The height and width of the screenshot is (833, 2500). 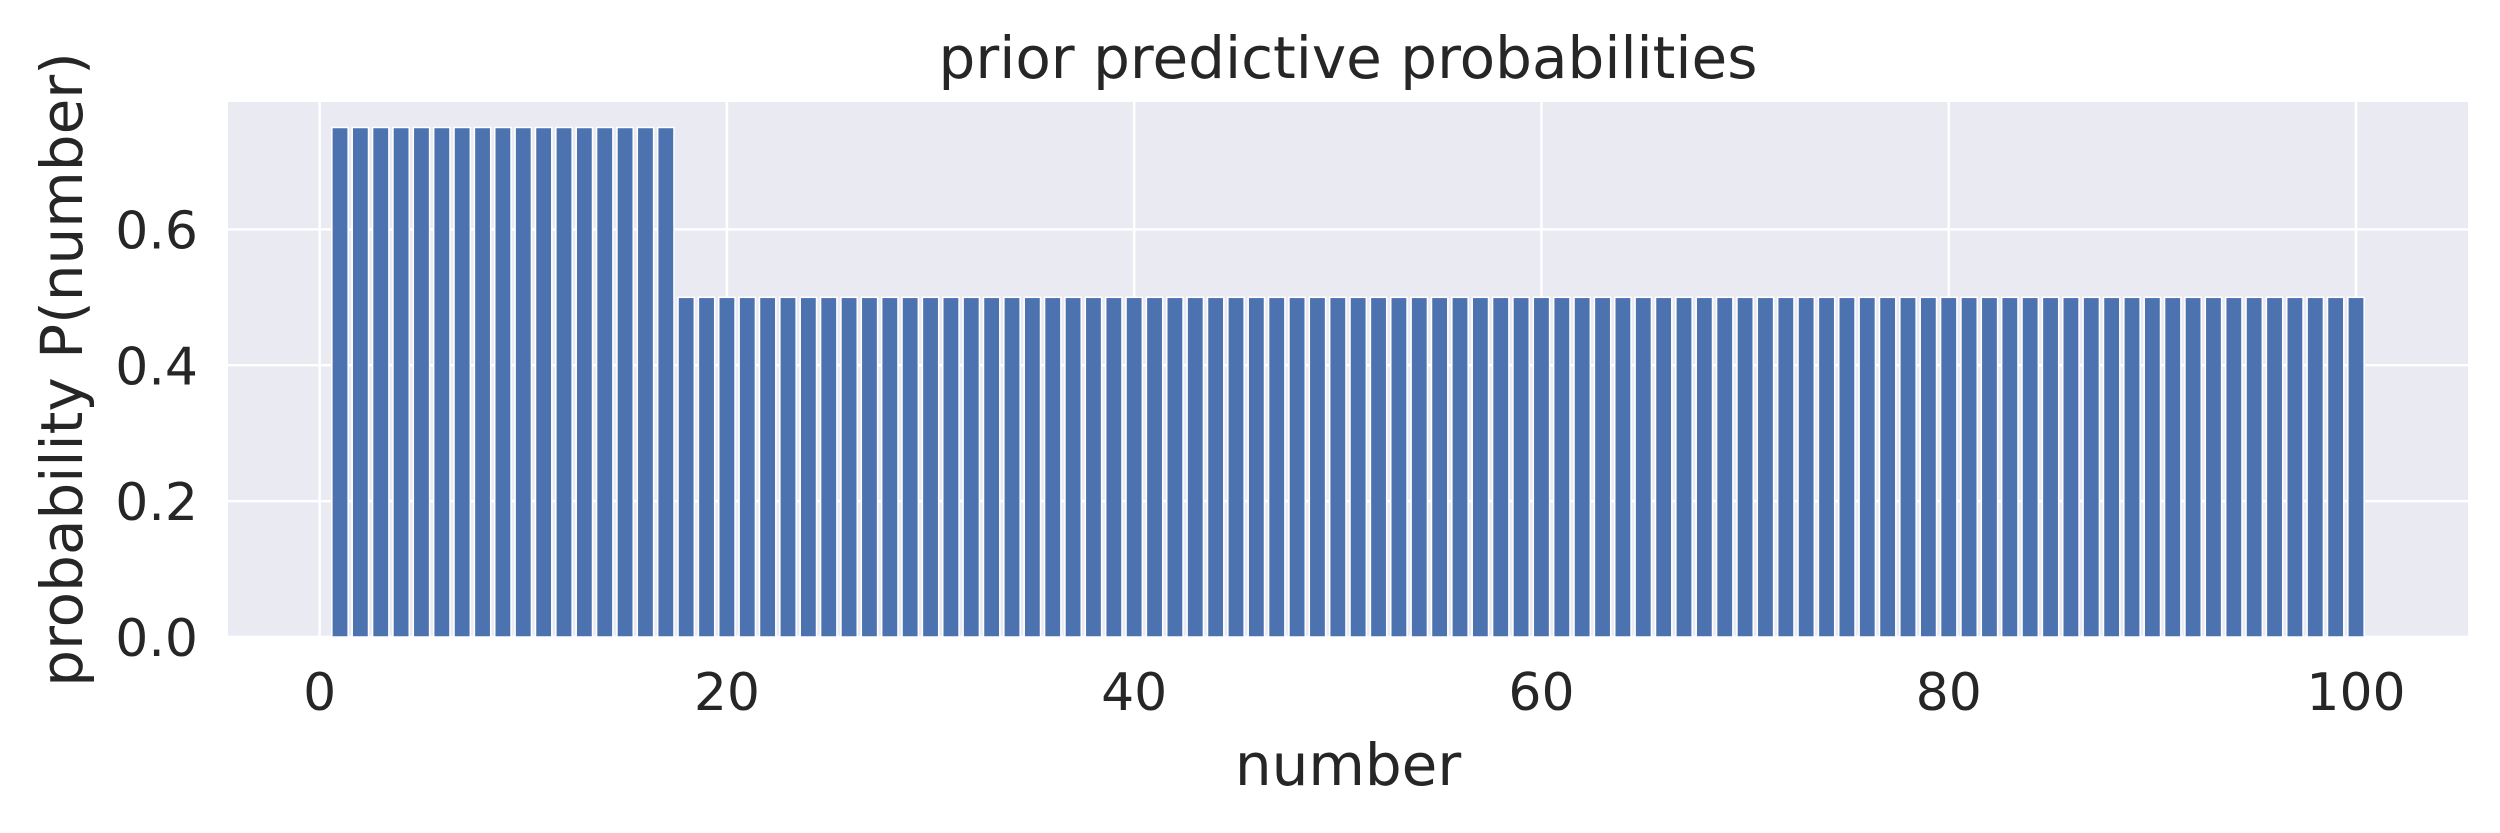 I want to click on x-tick-label: 0, so click(x=319, y=693).